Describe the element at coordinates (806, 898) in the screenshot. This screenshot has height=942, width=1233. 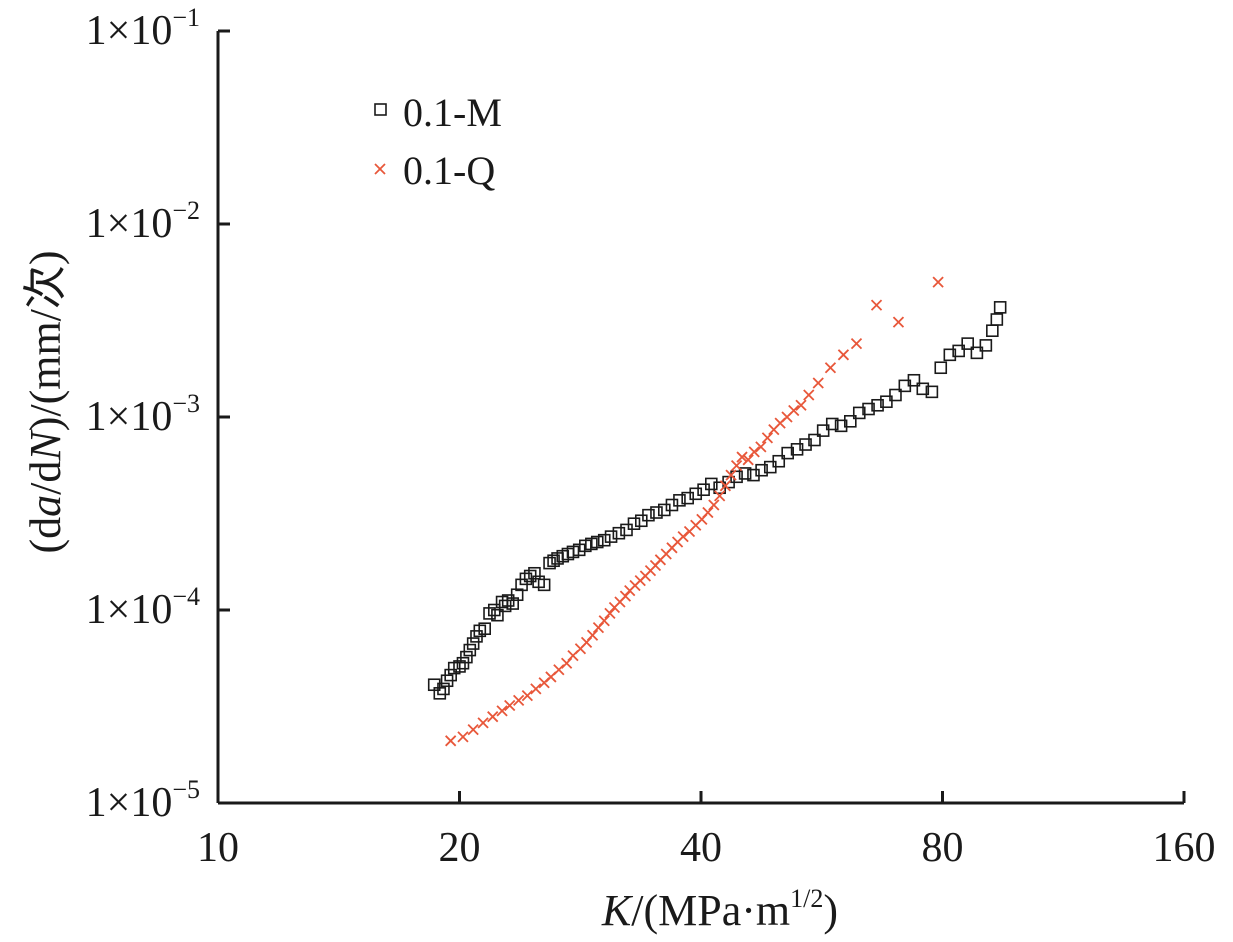
I see `x-axis-unit-sup: 1/2` at that location.